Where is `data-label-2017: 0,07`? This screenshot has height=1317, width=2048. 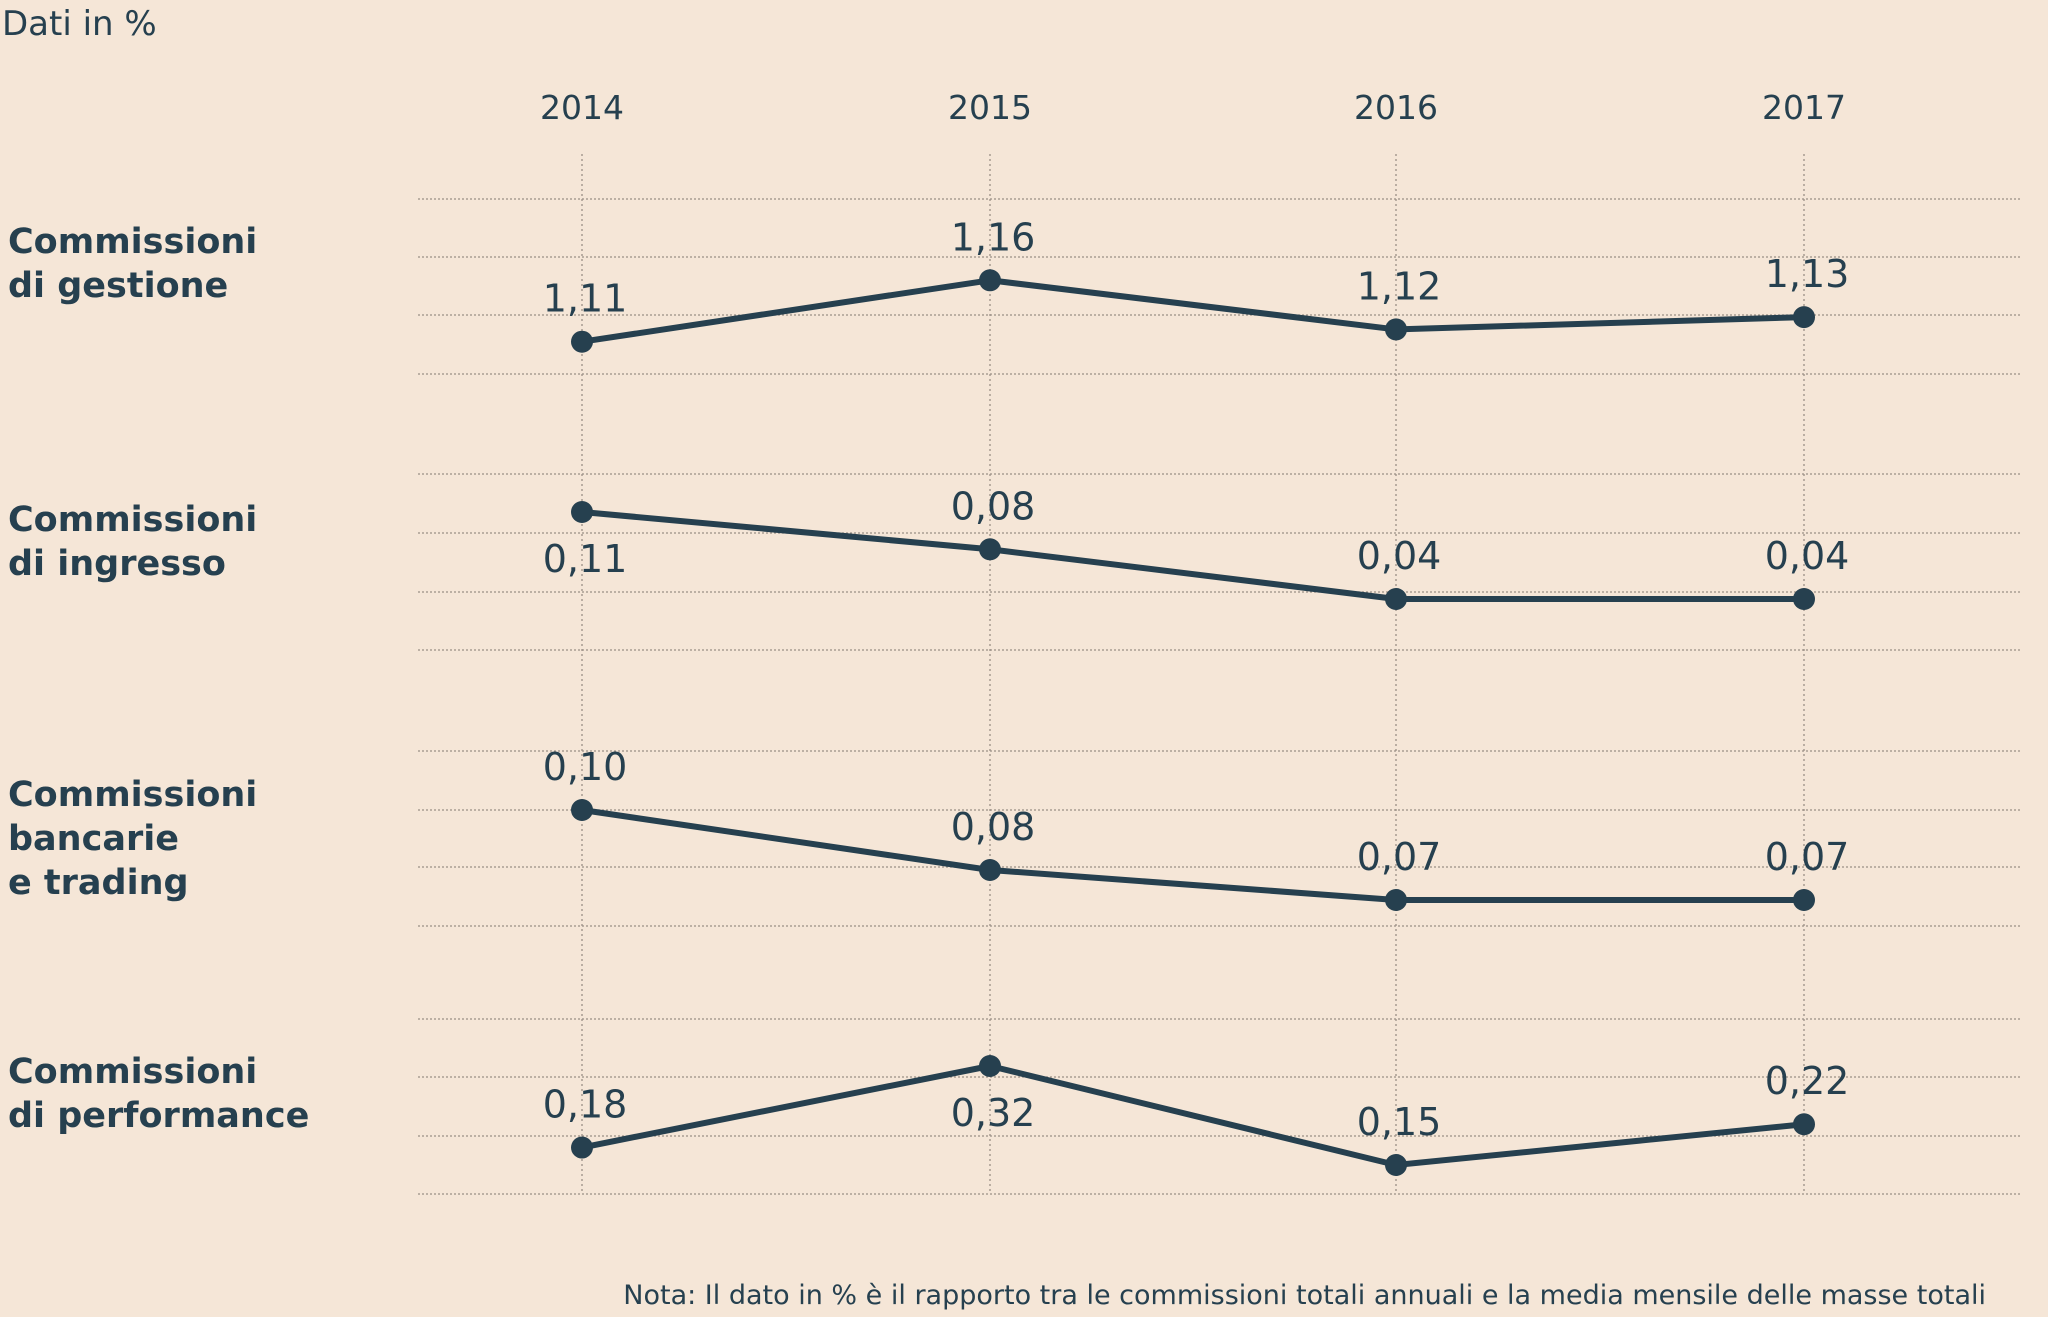 data-label-2017: 0,07 is located at coordinates (1807, 857).